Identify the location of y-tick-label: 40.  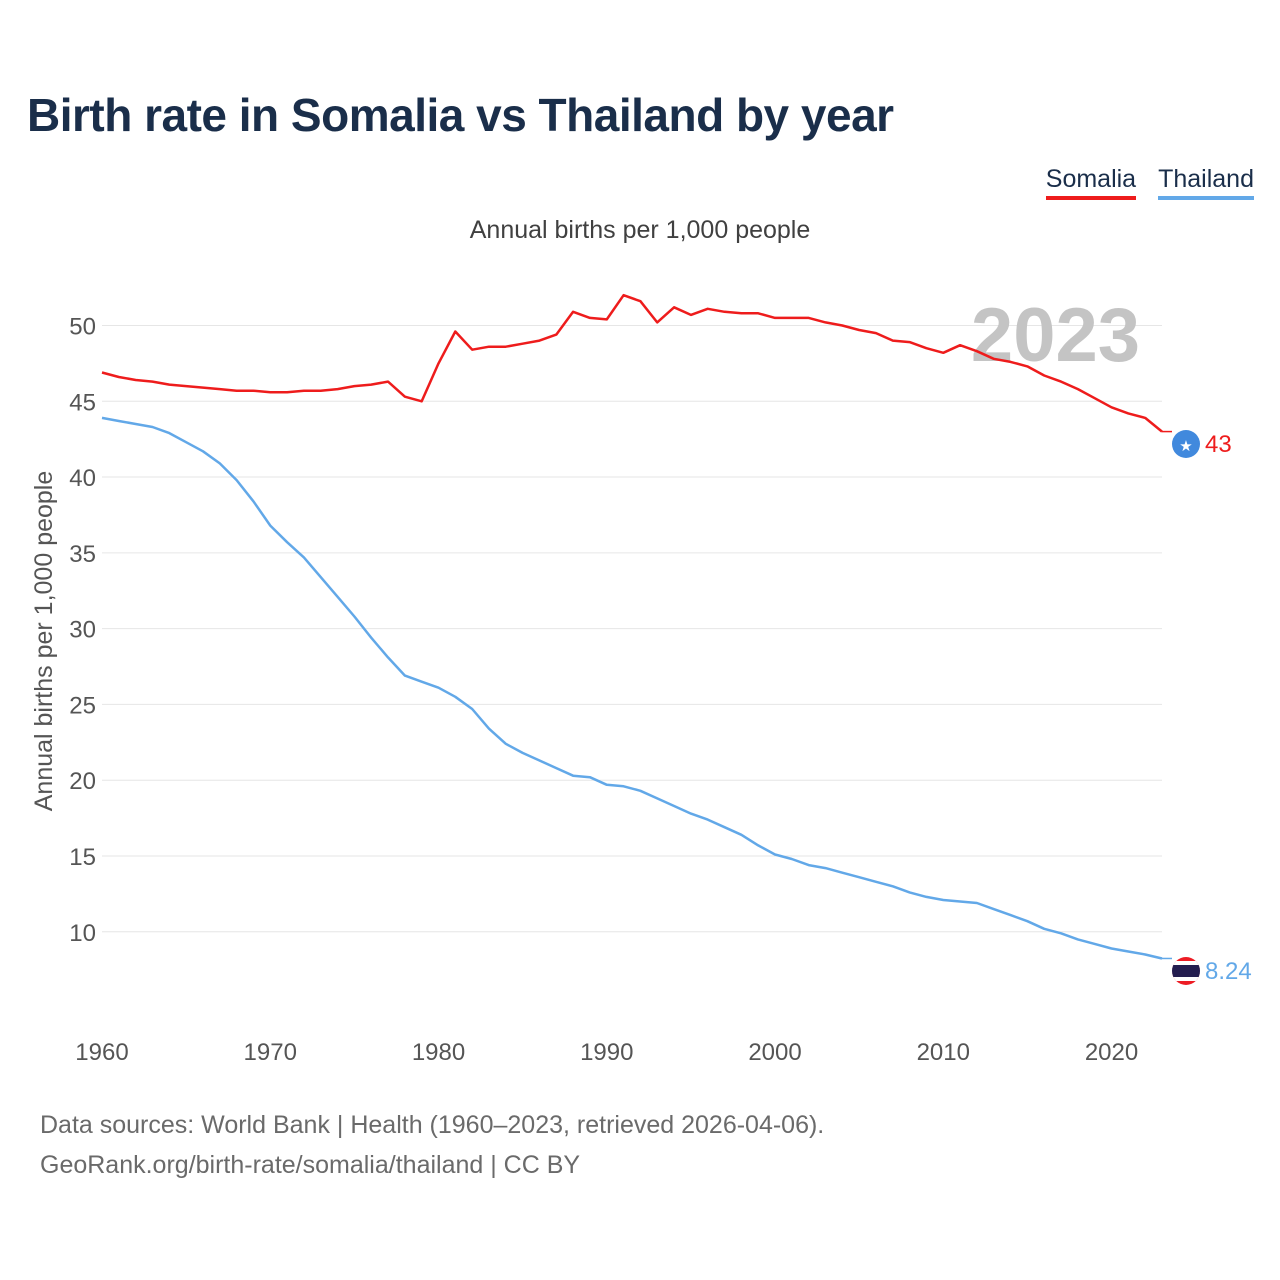
(82, 478).